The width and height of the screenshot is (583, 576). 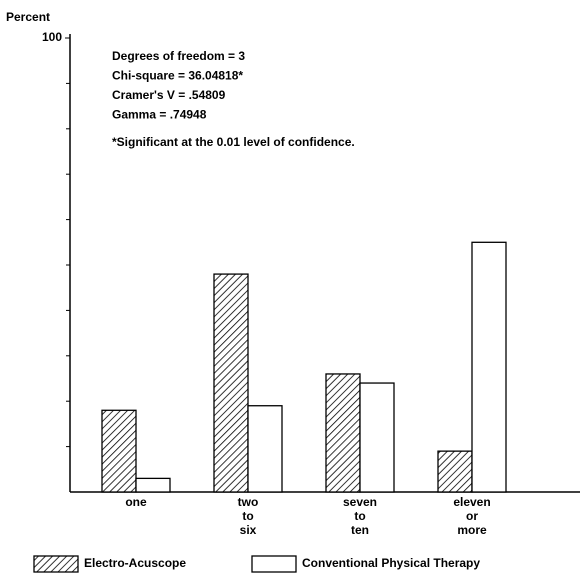 I want to click on legend-label: Conventional Physical Therapy, so click(x=391, y=563).